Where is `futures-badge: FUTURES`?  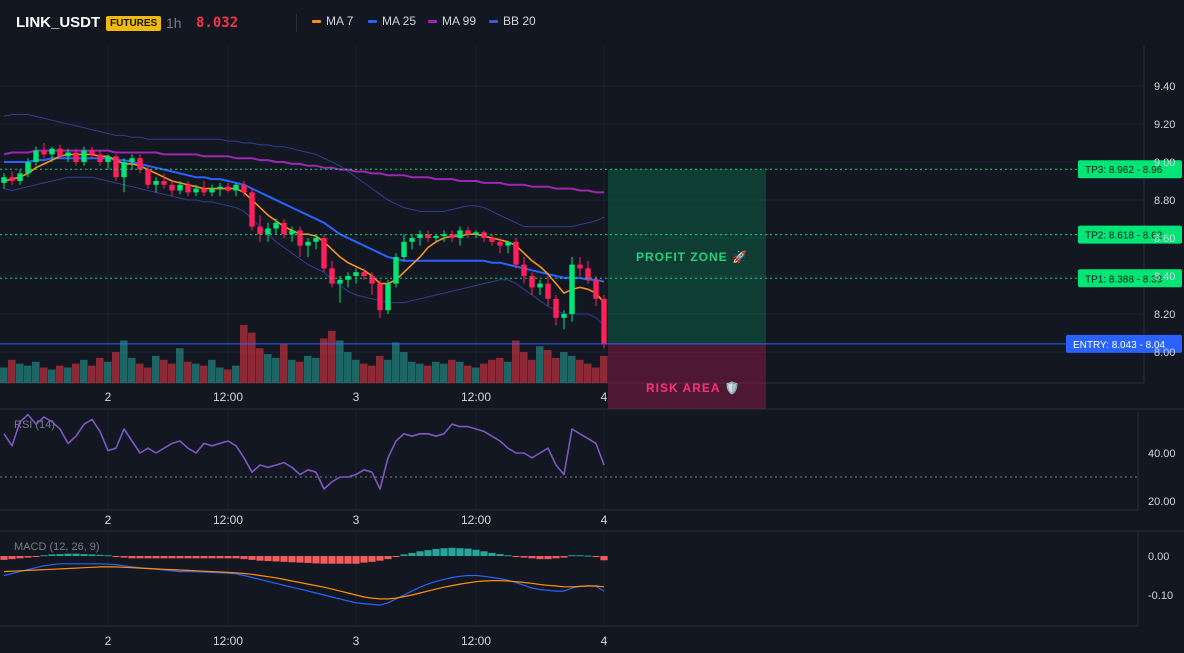 futures-badge: FUTURES is located at coordinates (134, 23).